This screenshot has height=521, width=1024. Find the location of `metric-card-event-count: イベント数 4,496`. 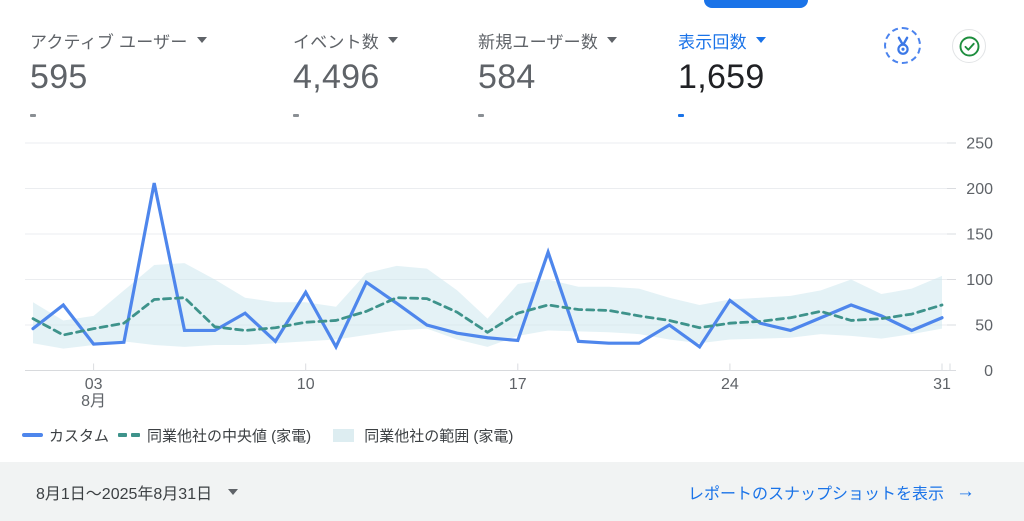

metric-card-event-count: イベント数 4,496 is located at coordinates (345, 73).